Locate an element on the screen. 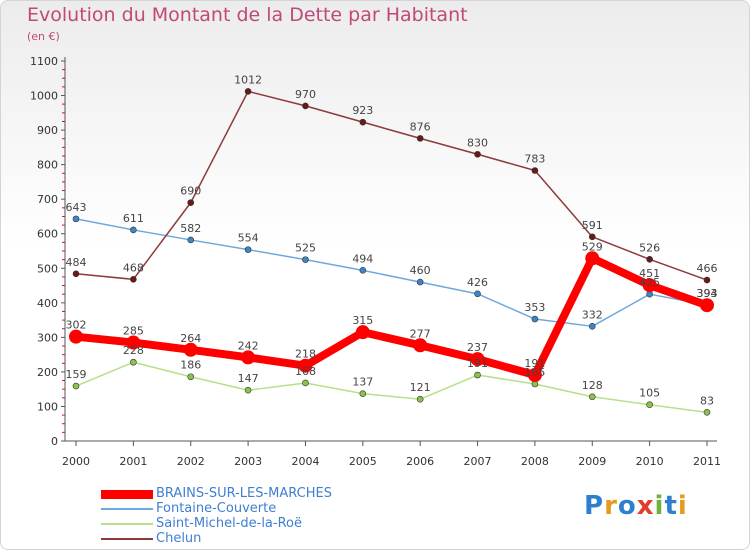 The width and height of the screenshot is (750, 550). data-label: 426 is located at coordinates (477, 282).